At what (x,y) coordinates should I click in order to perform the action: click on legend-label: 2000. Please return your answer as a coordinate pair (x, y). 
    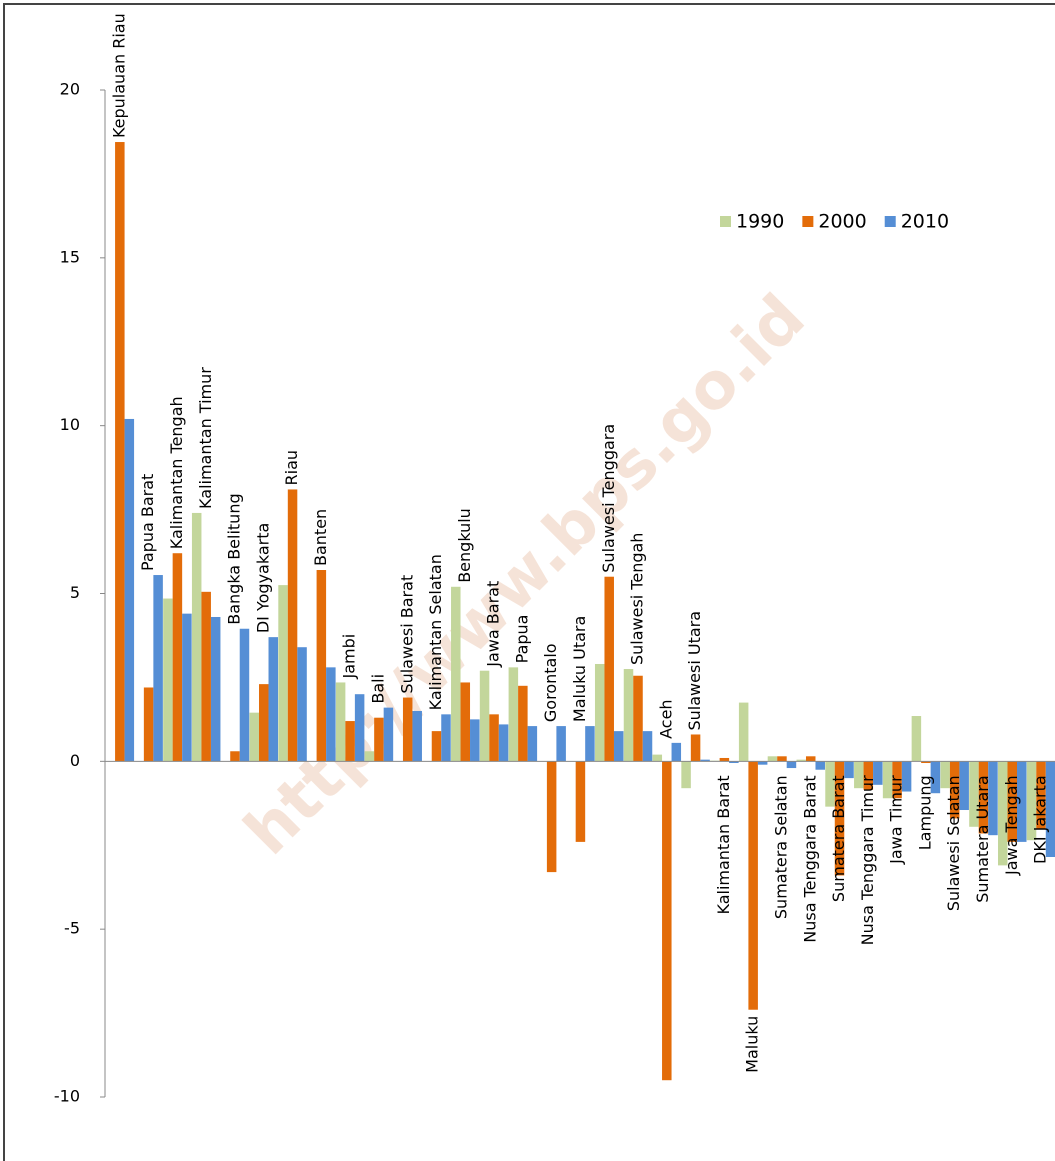
    Looking at the image, I should click on (842, 222).